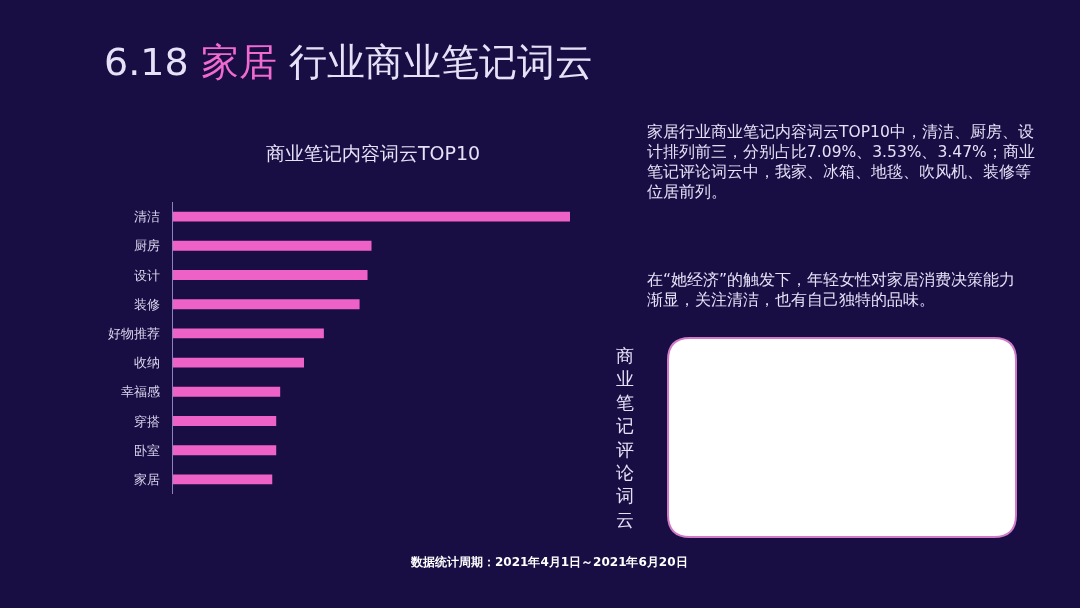 The image size is (1080, 608). I want to click on y-tick-label: 卧室, so click(147, 450).